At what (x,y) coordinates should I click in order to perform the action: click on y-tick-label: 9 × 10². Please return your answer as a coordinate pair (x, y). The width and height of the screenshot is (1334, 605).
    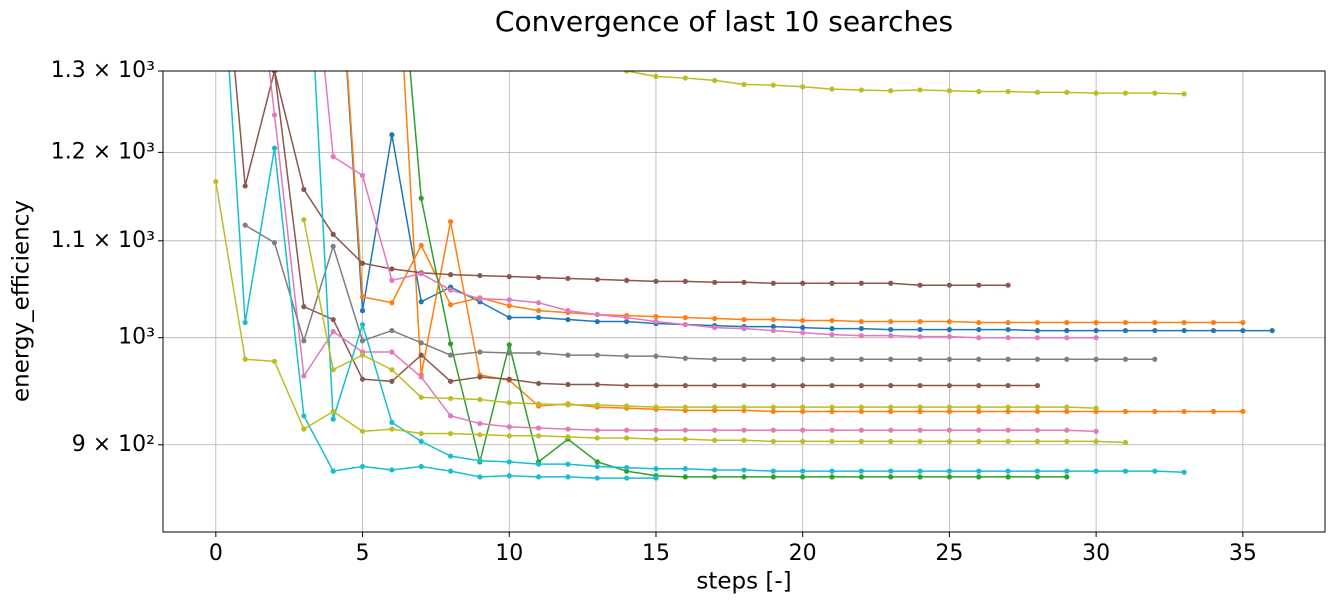
    Looking at the image, I should click on (113, 444).